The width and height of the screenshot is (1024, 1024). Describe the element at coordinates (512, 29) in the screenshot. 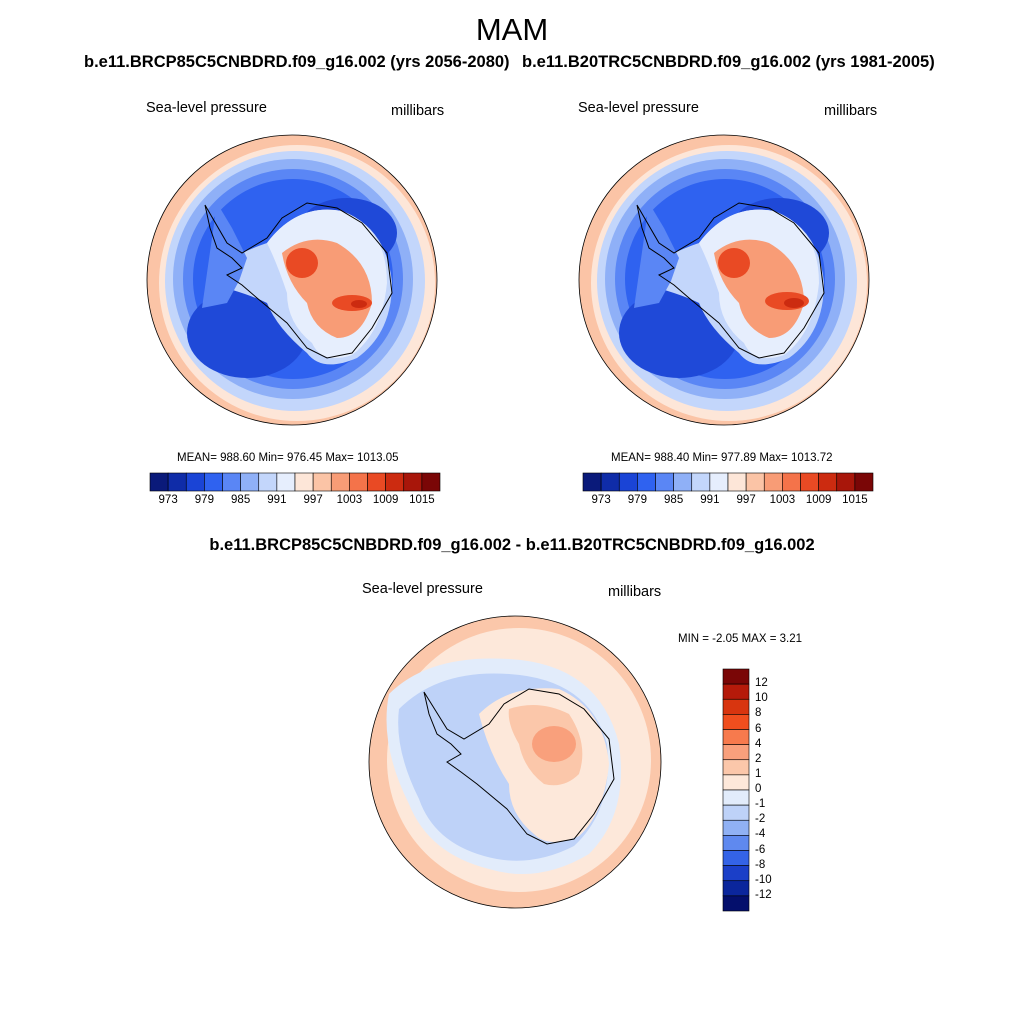

I see `figure-title: MAM` at that location.